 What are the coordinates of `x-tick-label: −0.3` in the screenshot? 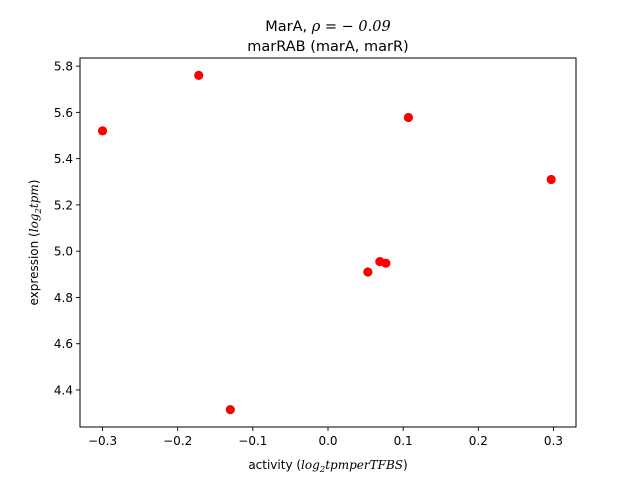 It's located at (102, 441).